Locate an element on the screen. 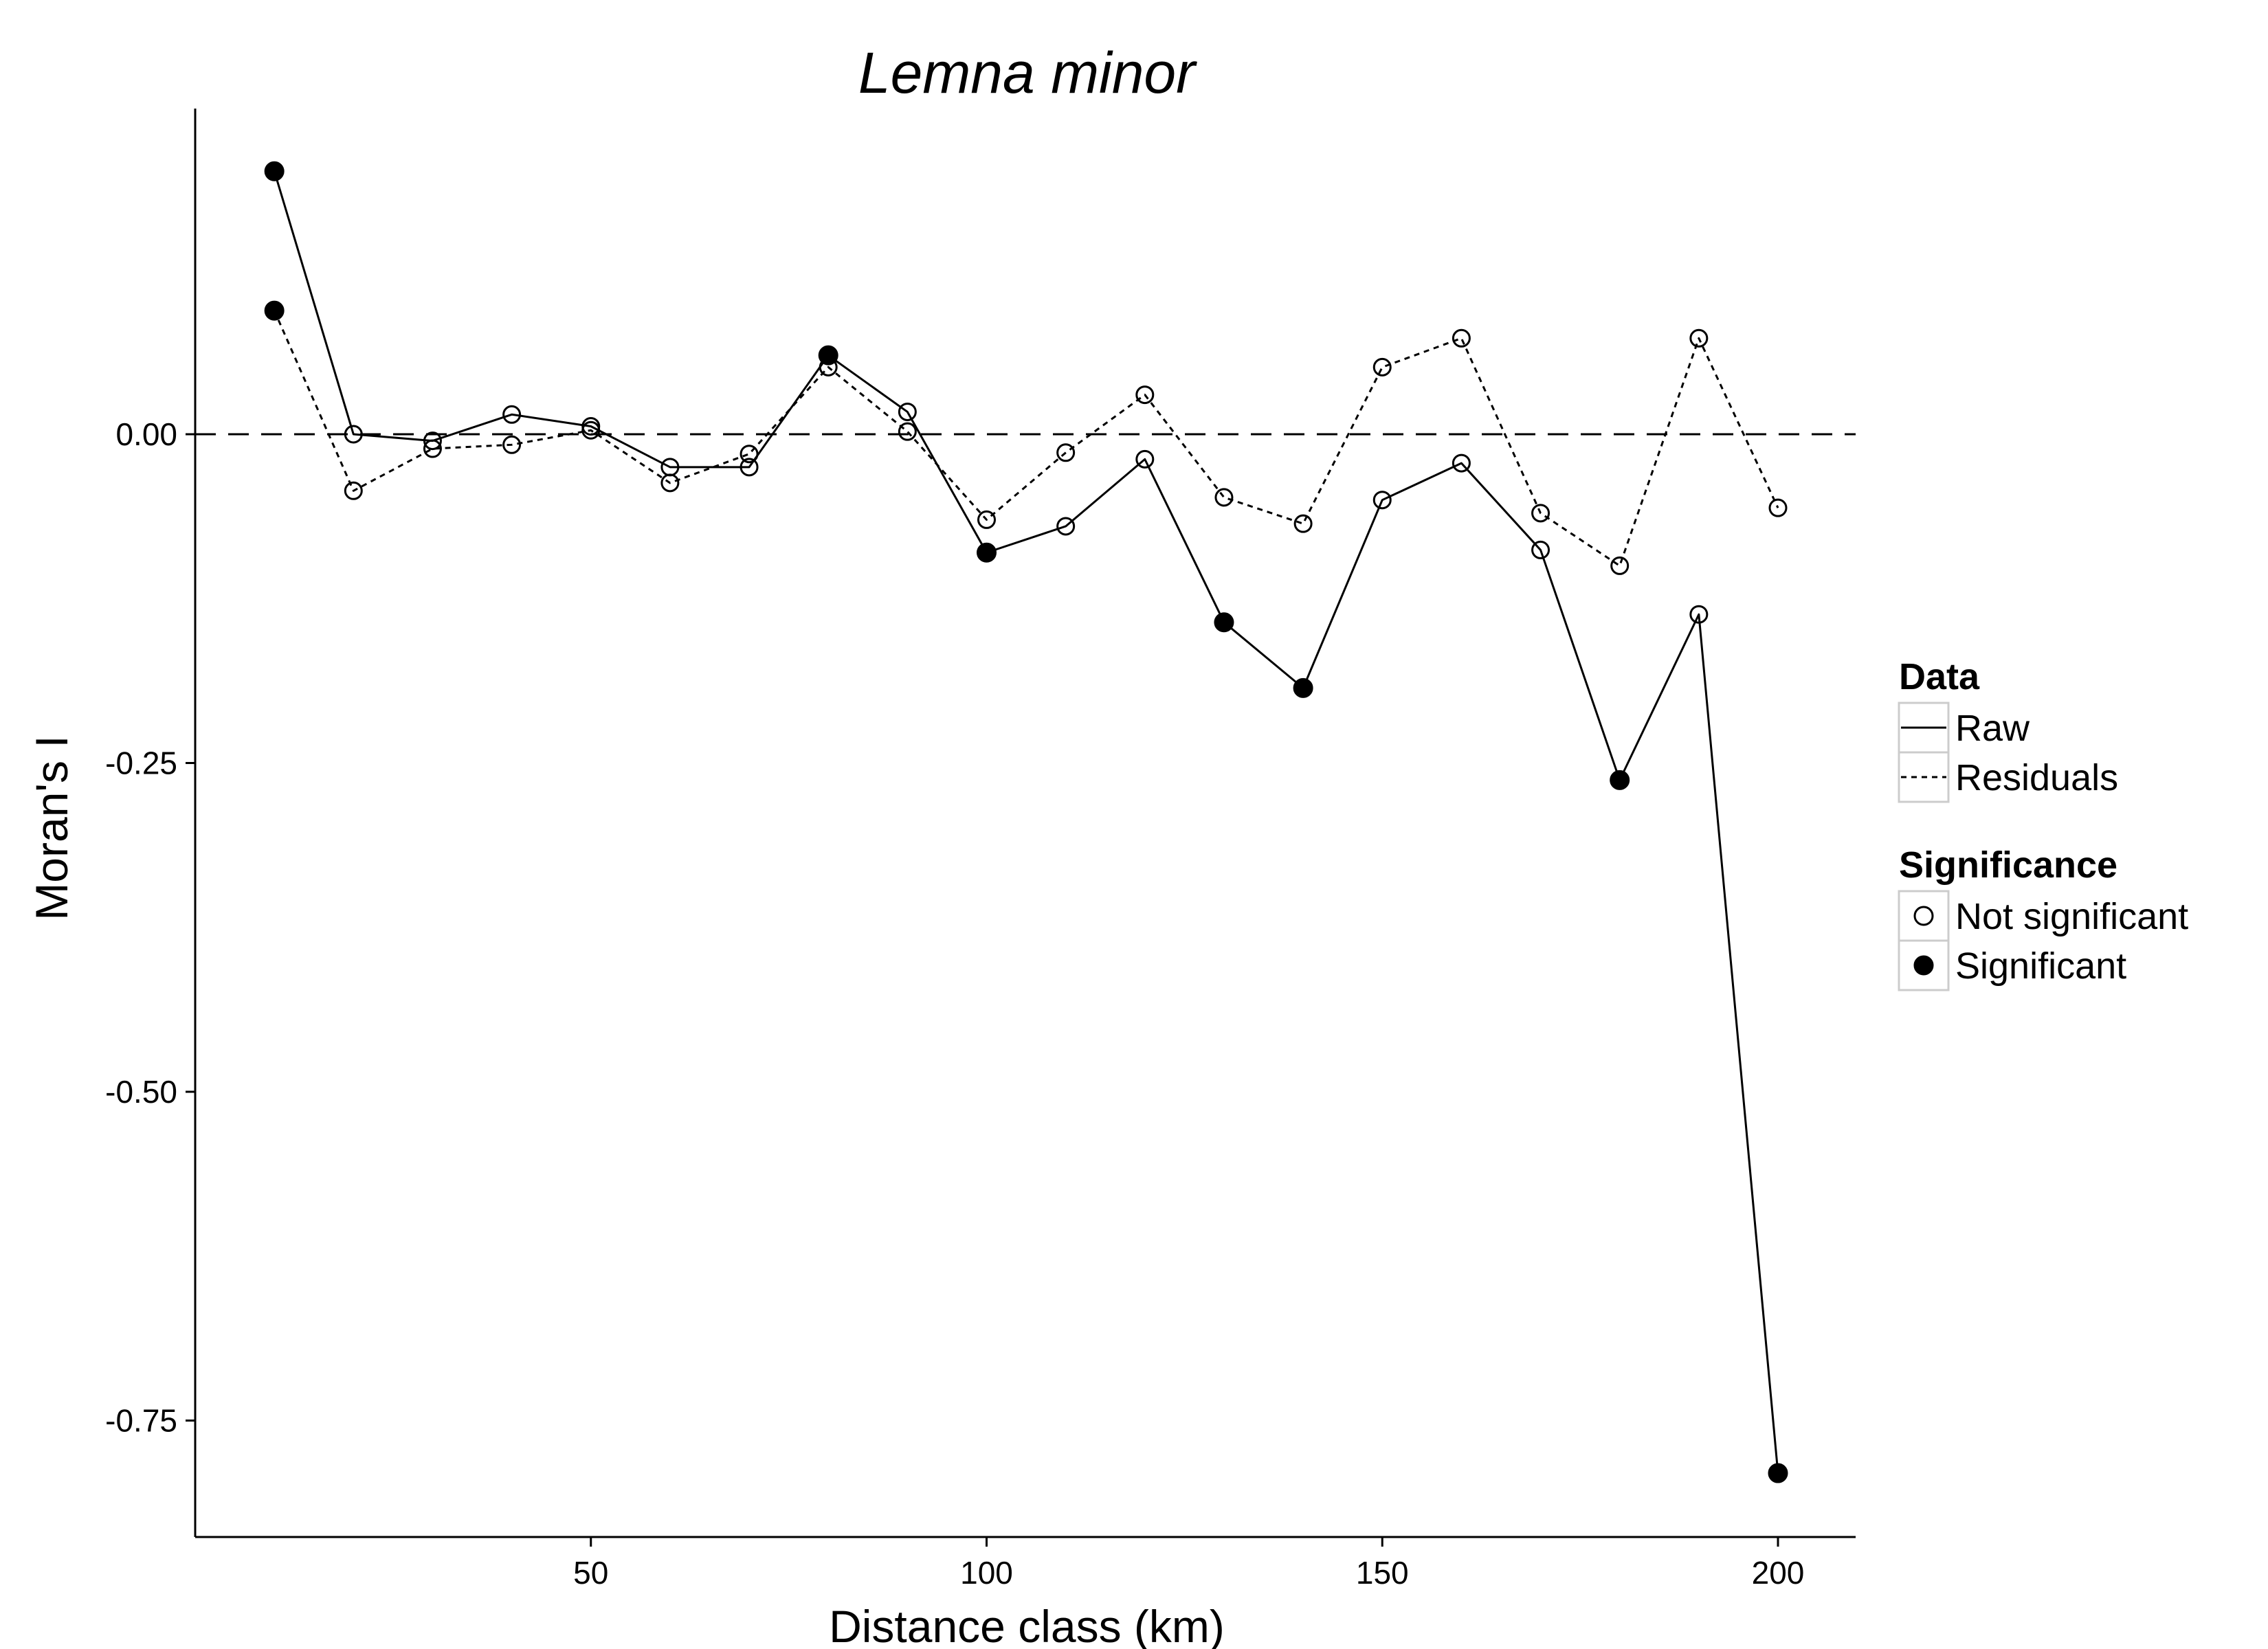 The image size is (2268, 1649). point-residuals-significant is located at coordinates (274, 310).